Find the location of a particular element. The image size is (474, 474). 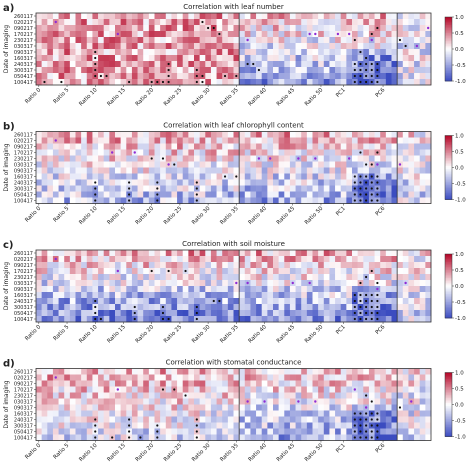

colorbar: 1.00.50.0-0.5-1.0 is located at coordinates (455, 169).